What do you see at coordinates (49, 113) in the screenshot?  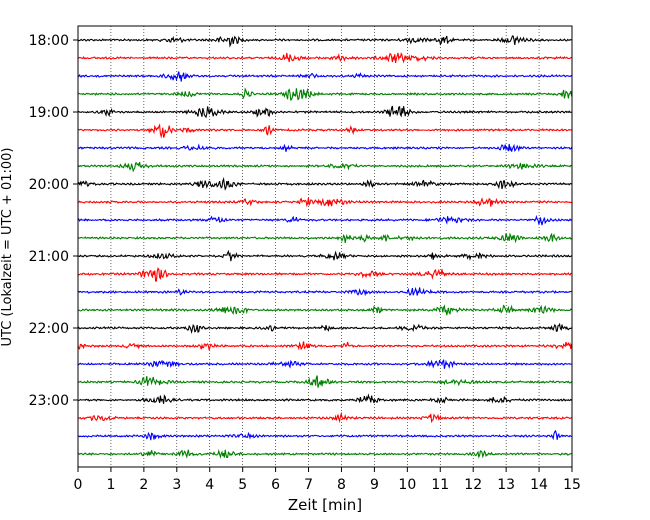 I see `y-tick-label-19:00: 19:00` at bounding box center [49, 113].